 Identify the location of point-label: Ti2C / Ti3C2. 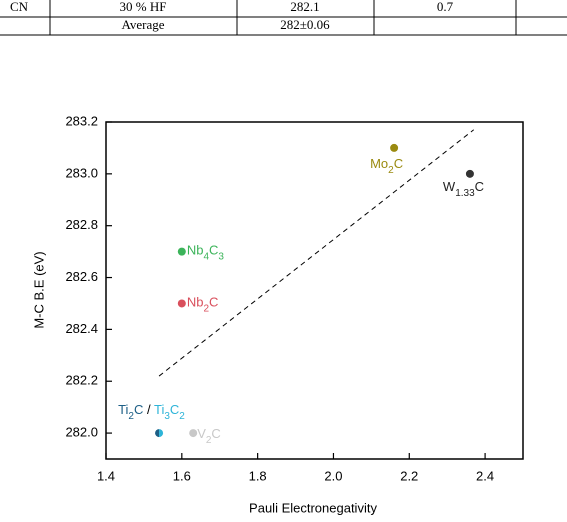
(151, 413).